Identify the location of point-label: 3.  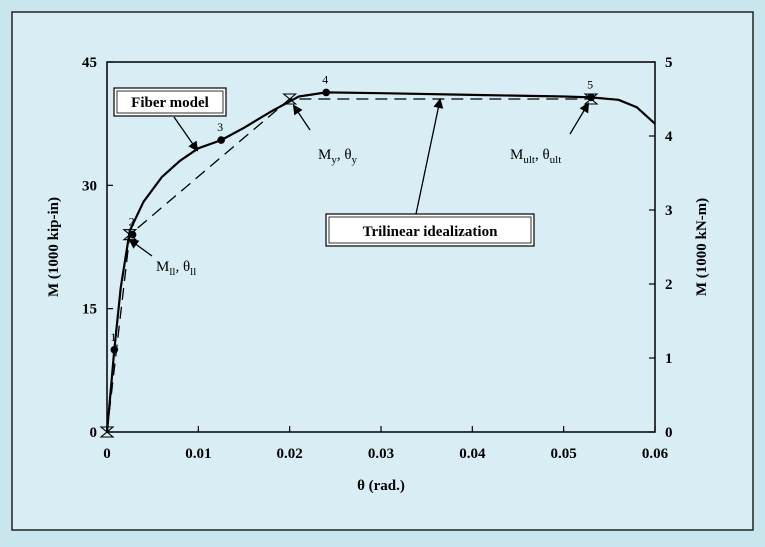
(220, 127).